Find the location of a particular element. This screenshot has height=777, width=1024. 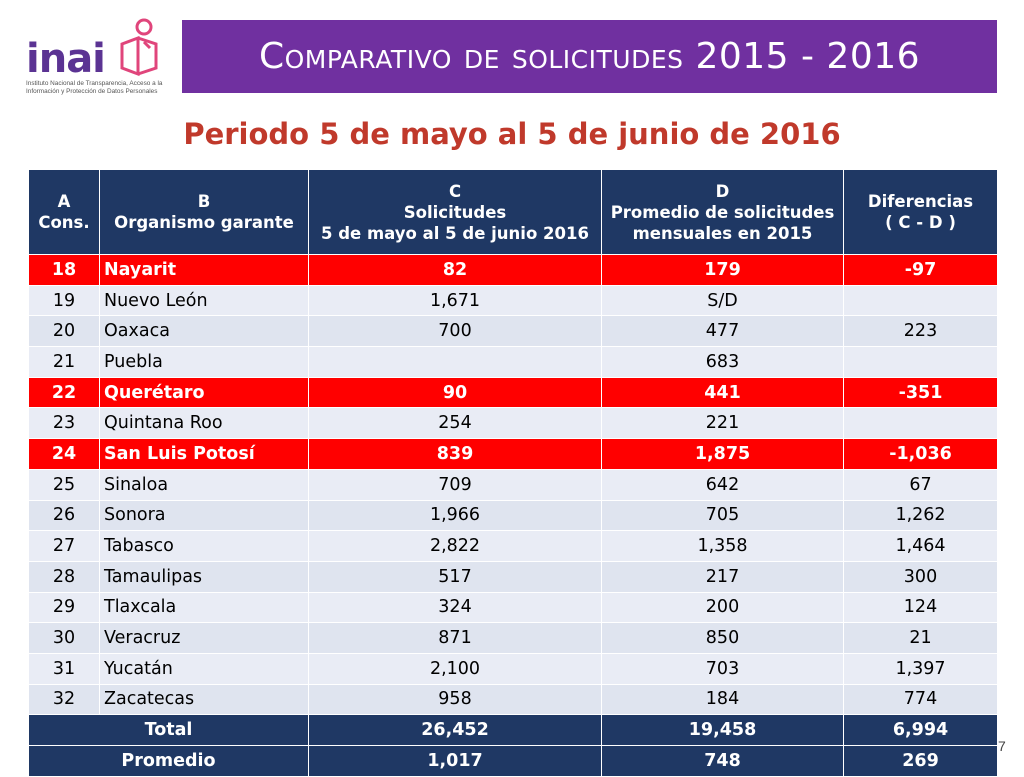

table-row: 20 Oaxaca 700 477 223 is located at coordinates (513, 331).